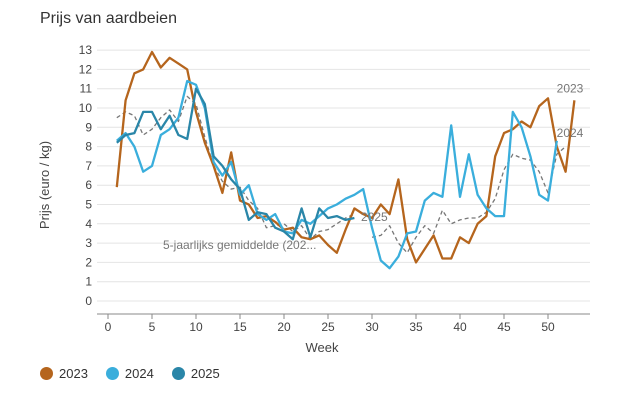  What do you see at coordinates (108, 327) in the screenshot?
I see `x-tick-label: 0` at bounding box center [108, 327].